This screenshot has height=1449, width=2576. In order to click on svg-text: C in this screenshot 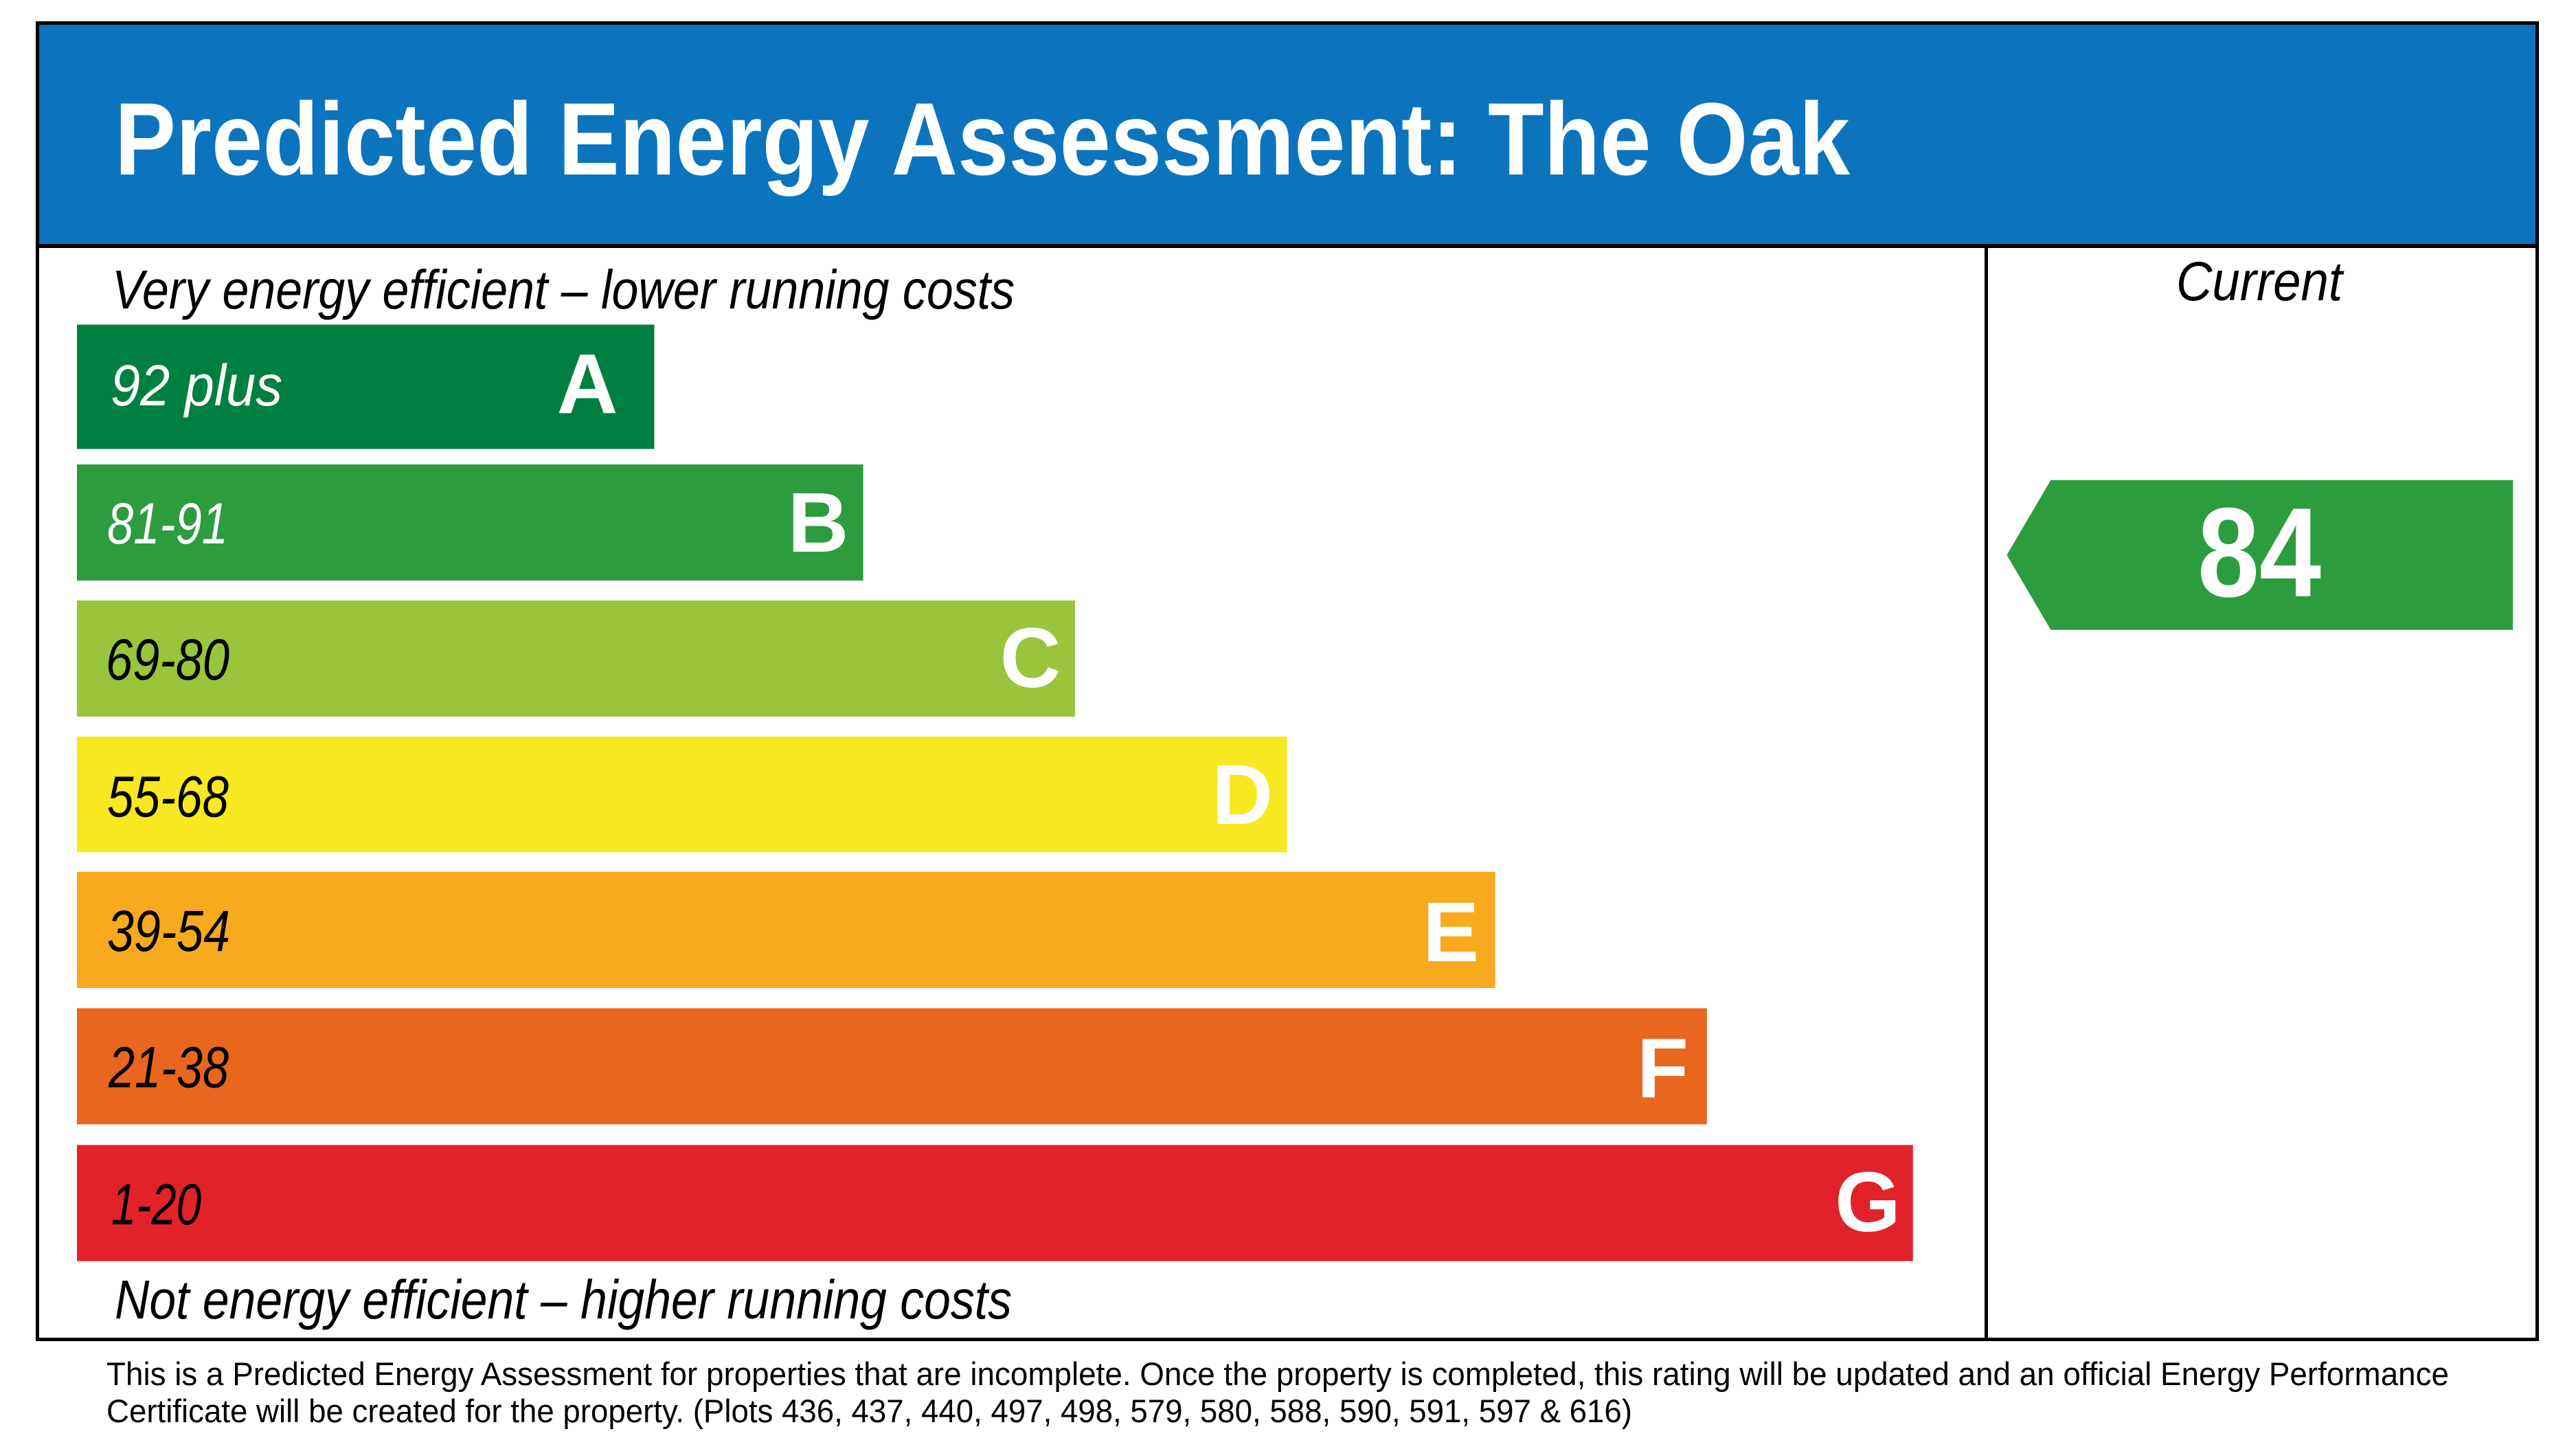, I will do `click(1030, 658)`.